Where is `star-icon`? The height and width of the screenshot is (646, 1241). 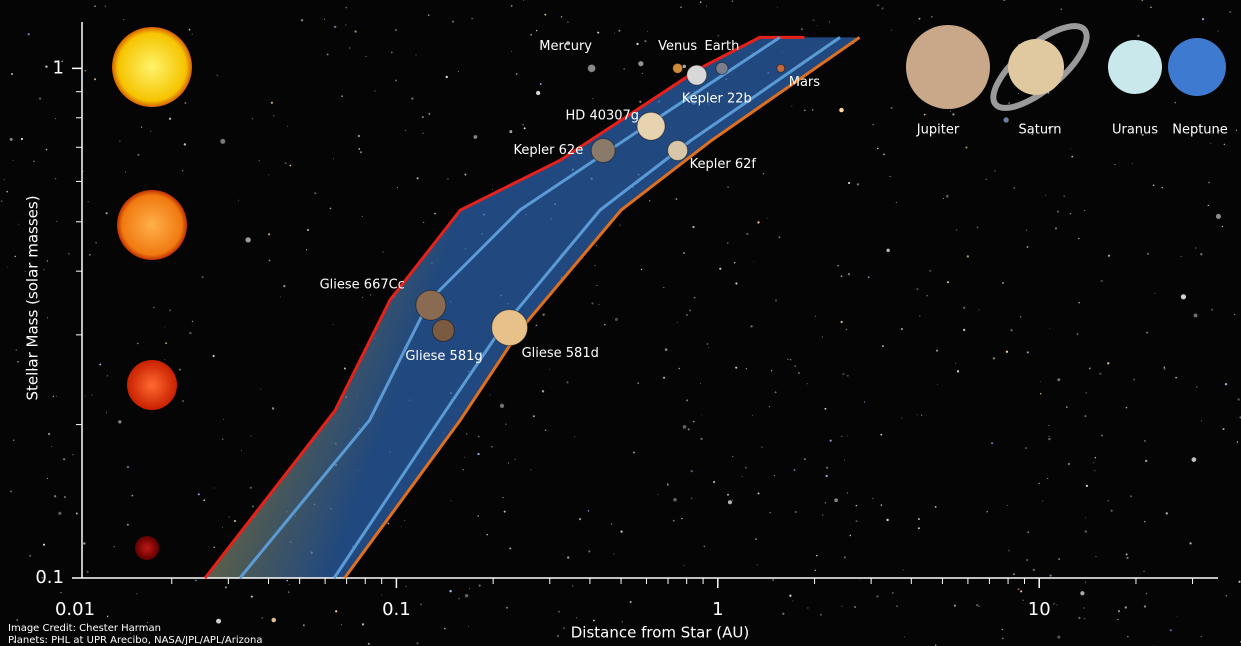
star-icon is located at coordinates (152, 385).